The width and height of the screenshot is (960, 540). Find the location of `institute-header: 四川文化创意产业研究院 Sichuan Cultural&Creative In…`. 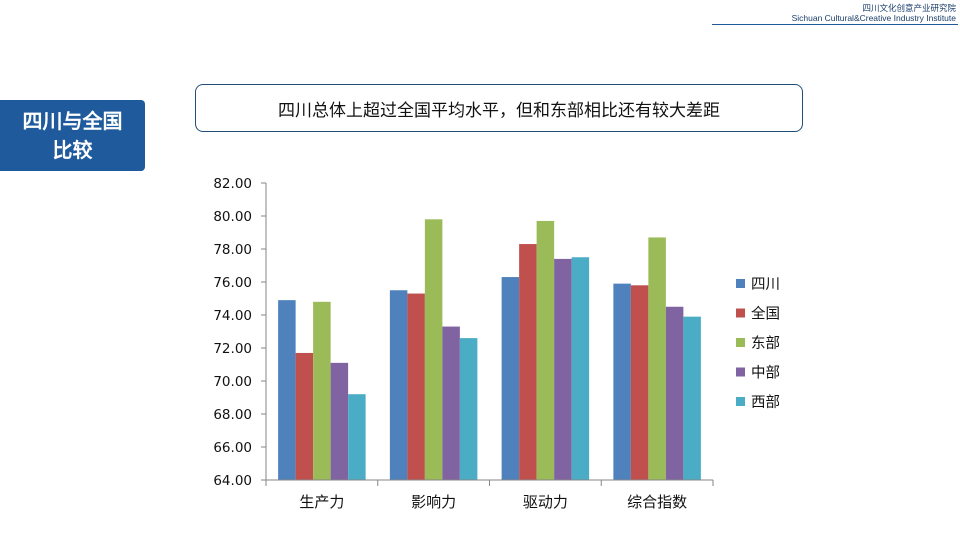

institute-header: 四川文化创意产业研究院 Sichuan Cultural&Creative In… is located at coordinates (874, 13).